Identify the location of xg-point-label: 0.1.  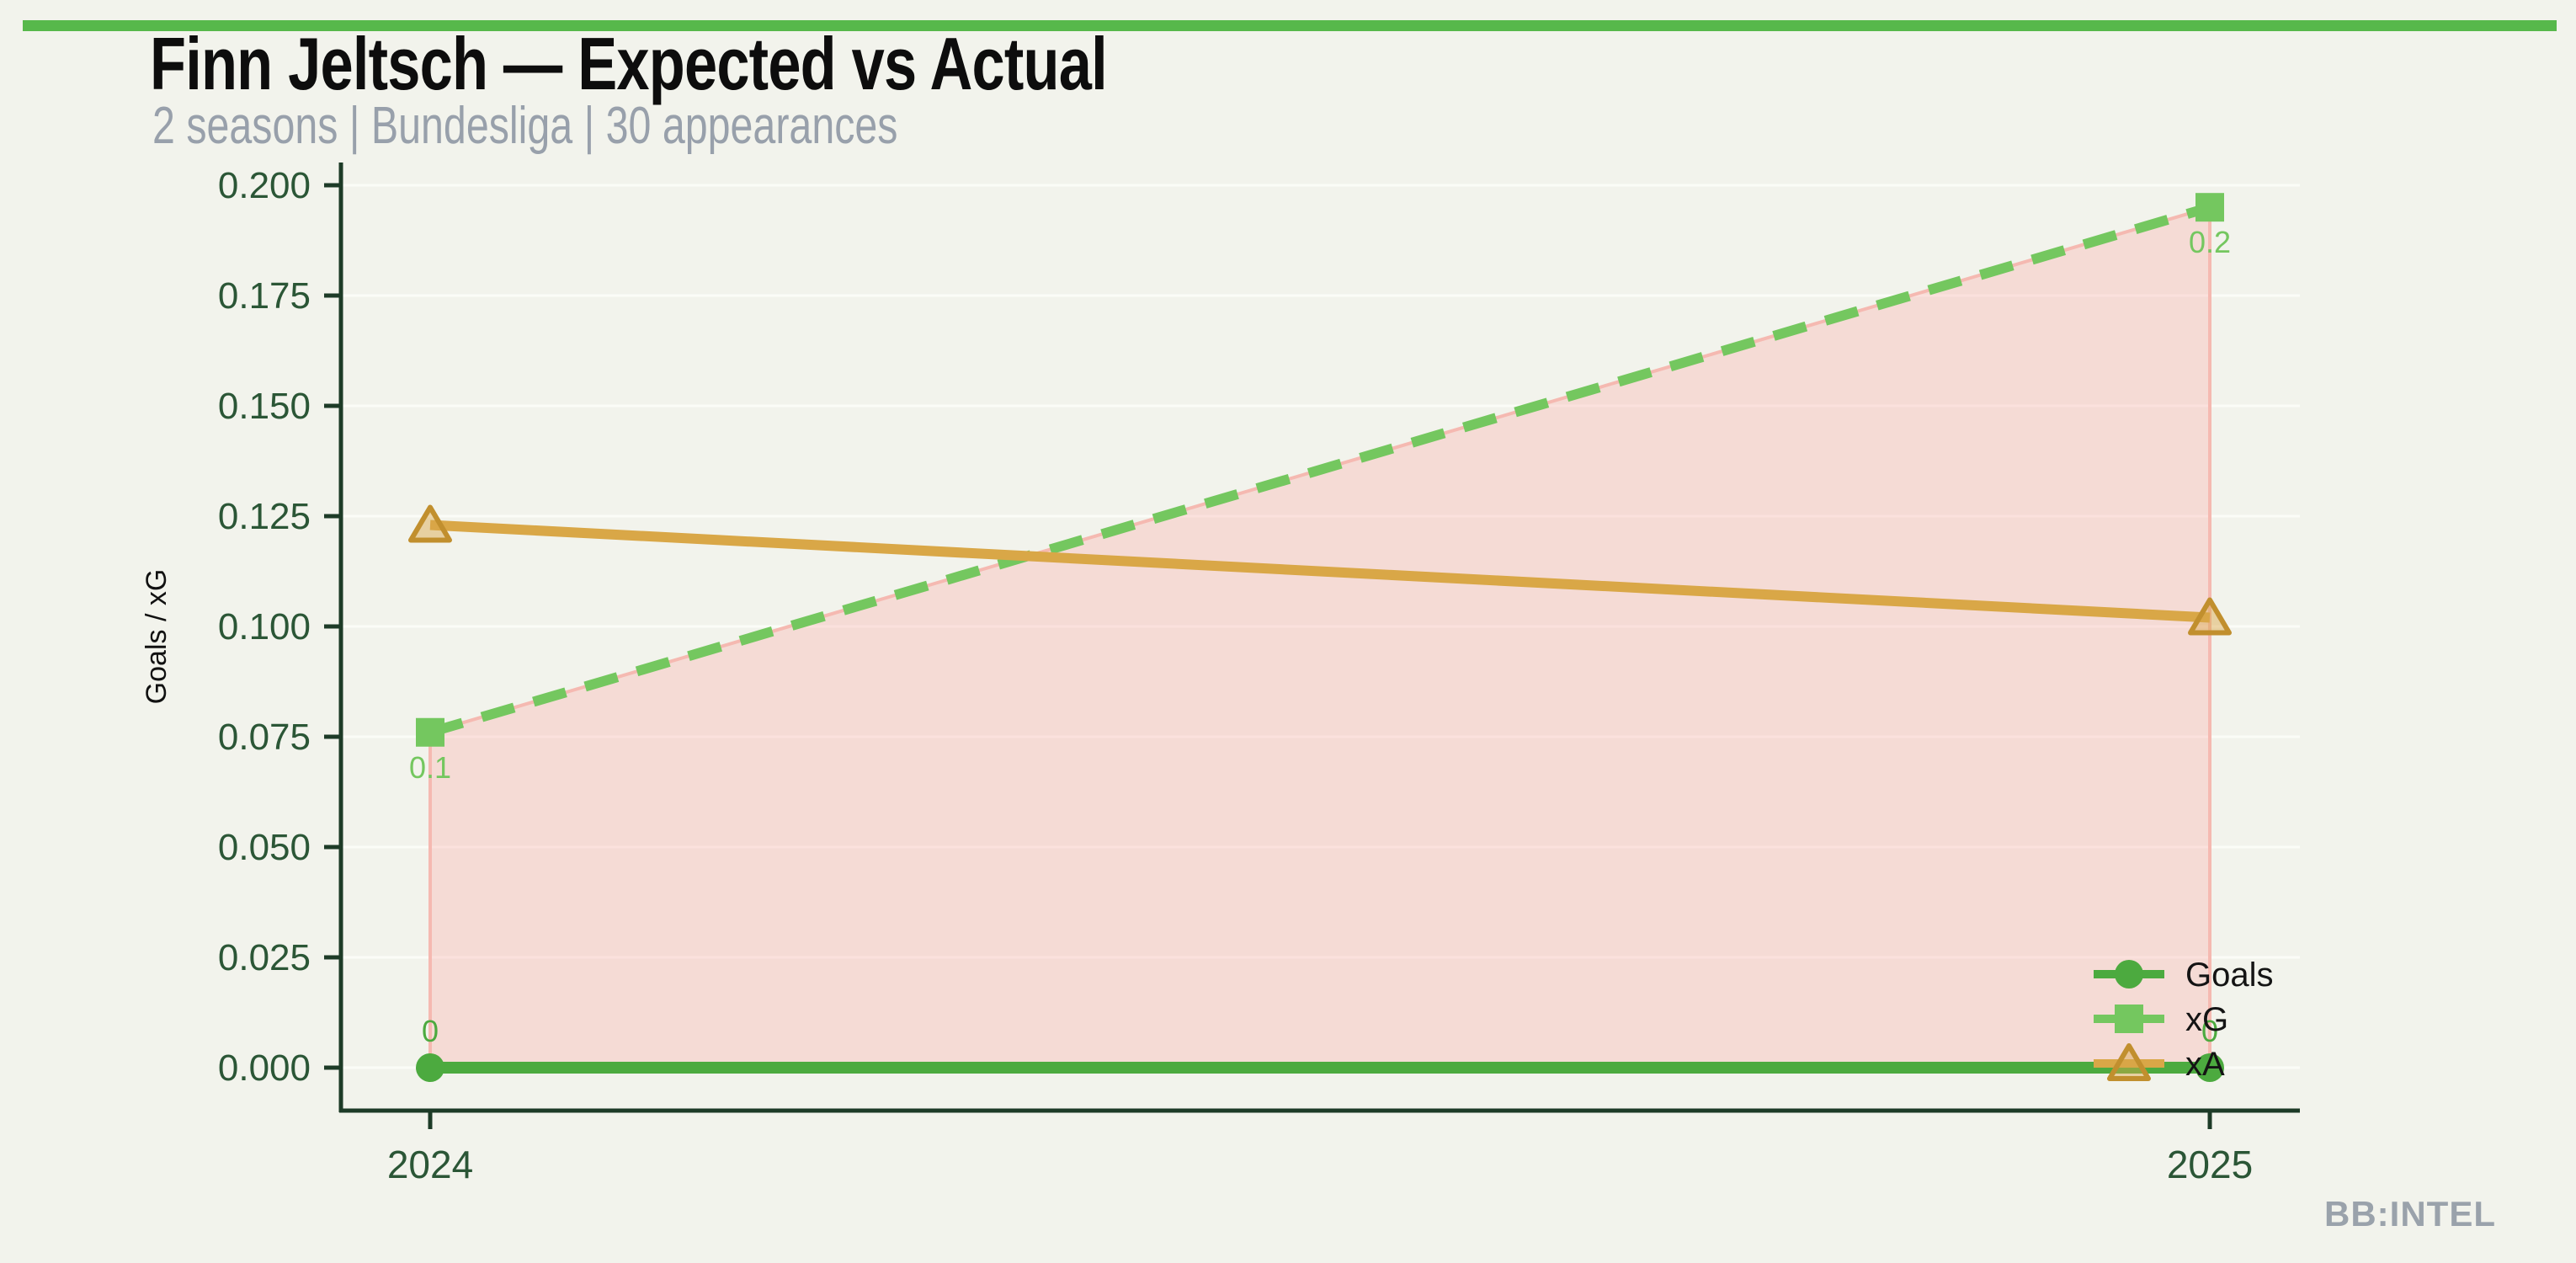
(430, 767).